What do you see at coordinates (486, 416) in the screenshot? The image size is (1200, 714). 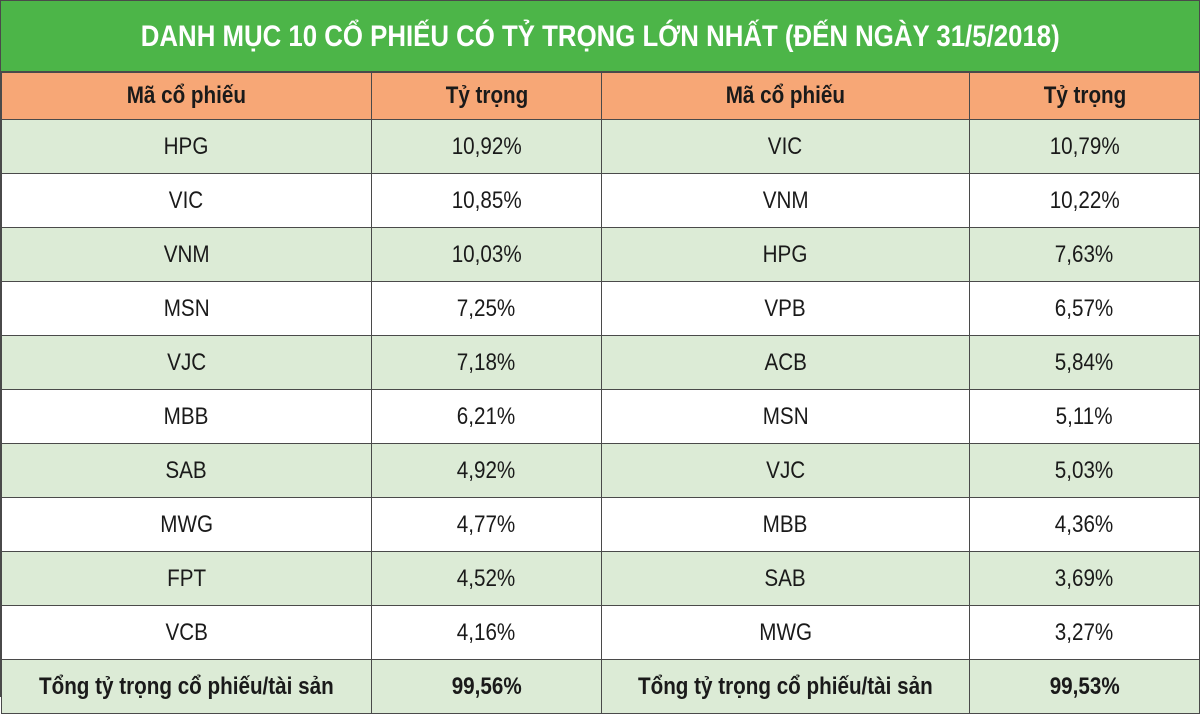 I see `left-weight-cell: 6,21%` at bounding box center [486, 416].